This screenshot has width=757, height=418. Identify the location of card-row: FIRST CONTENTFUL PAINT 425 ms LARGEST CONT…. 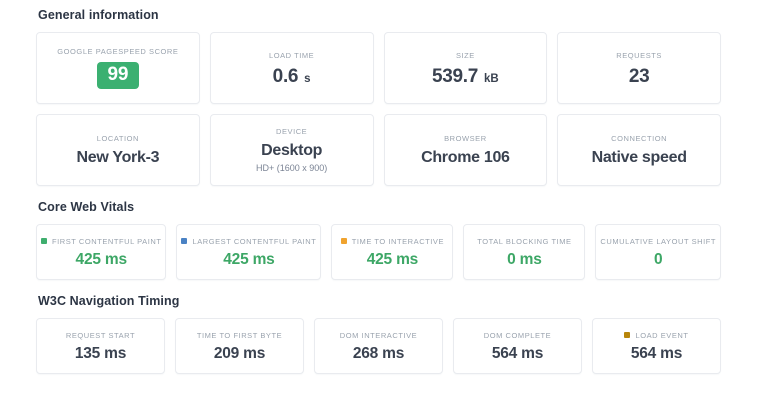
(379, 252).